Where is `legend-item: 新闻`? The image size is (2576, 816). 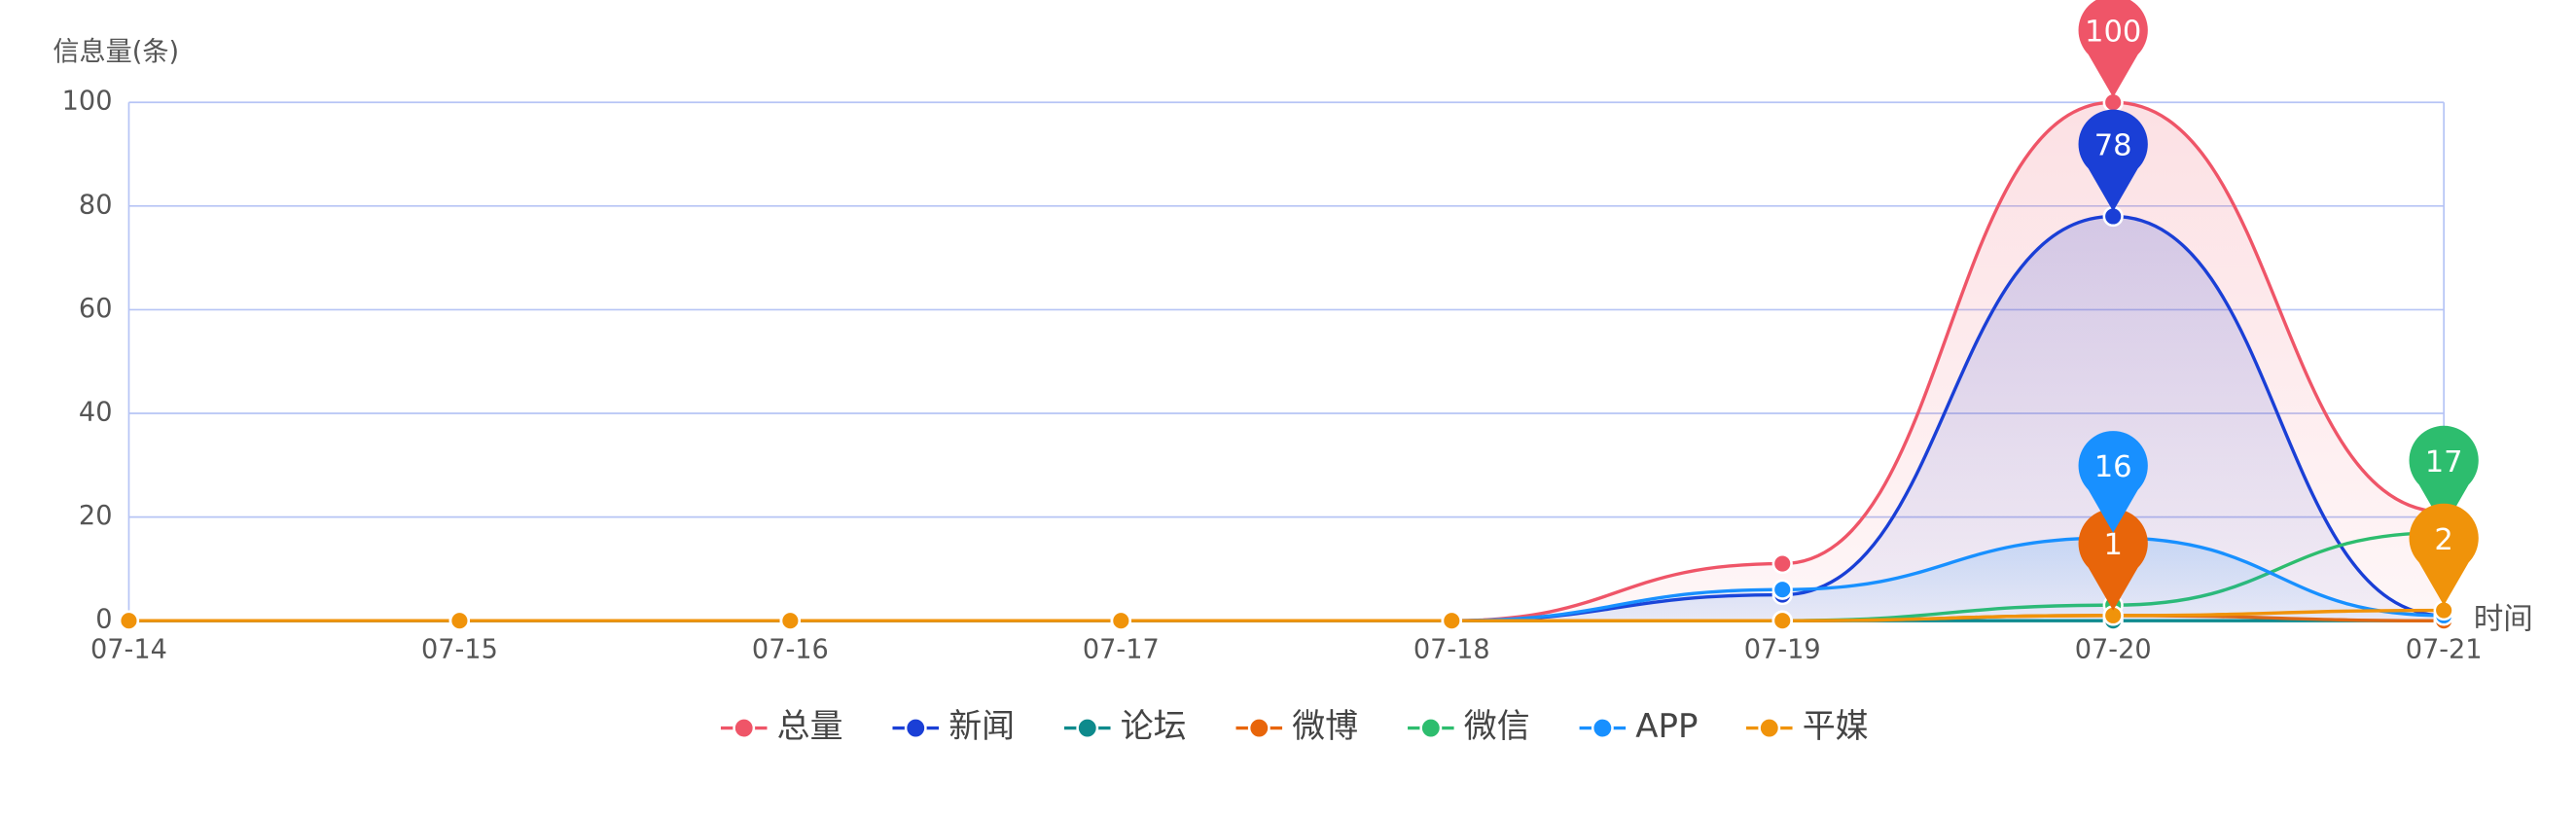
legend-item: 新闻 is located at coordinates (953, 726).